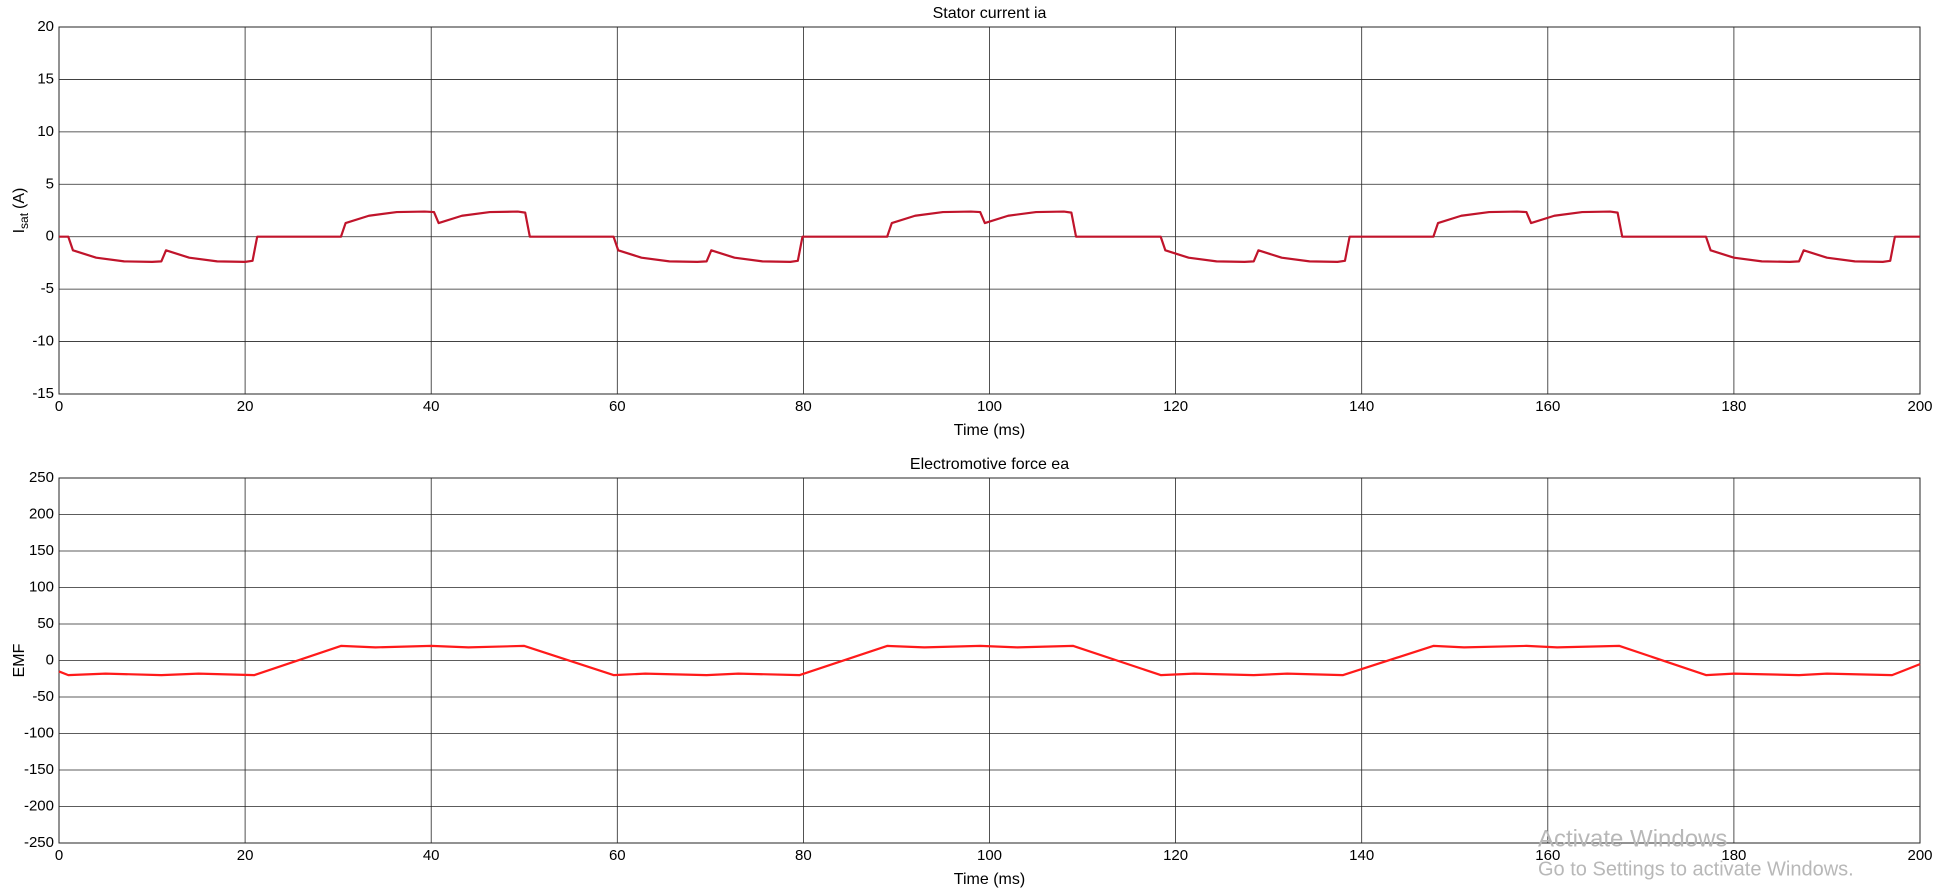 The image size is (1938, 896). Describe the element at coordinates (990, 13) in the screenshot. I see `chart-title: Stator current ia` at that location.